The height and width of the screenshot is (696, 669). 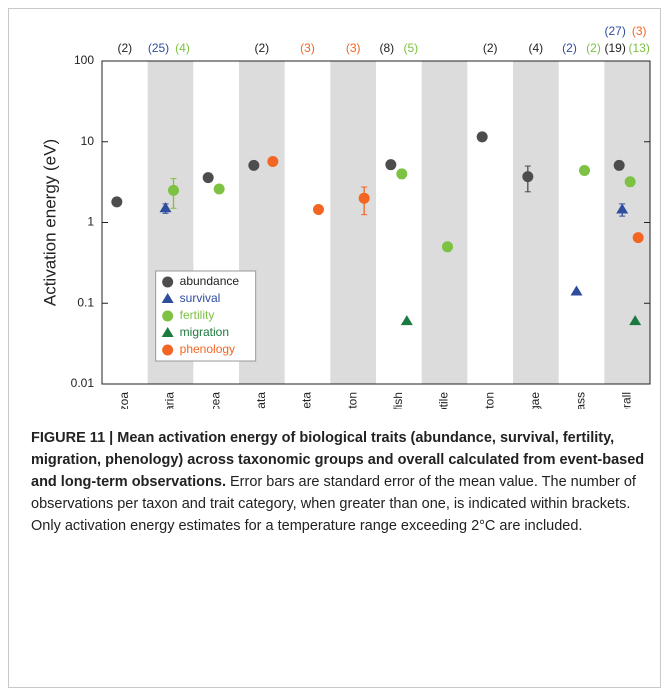 I want to click on x-tick-label: bryozoa, so click(x=124, y=400).